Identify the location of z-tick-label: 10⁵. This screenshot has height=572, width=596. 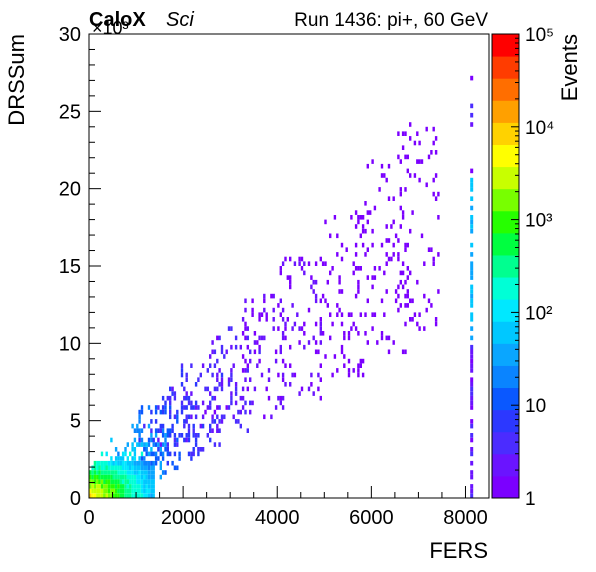
(539, 35).